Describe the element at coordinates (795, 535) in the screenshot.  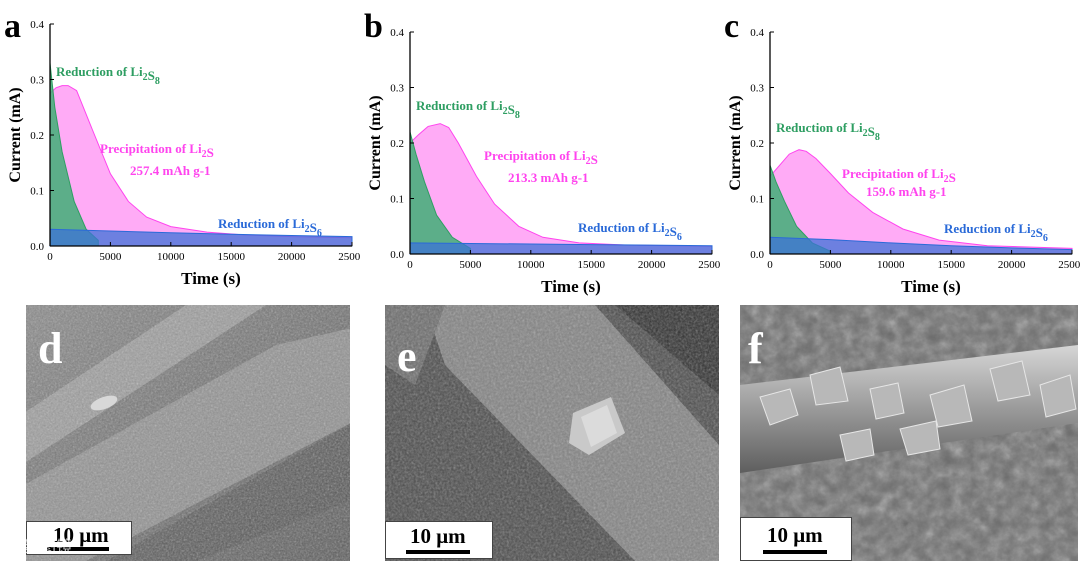
I see `scale-bar-label-f: 10 μm` at that location.